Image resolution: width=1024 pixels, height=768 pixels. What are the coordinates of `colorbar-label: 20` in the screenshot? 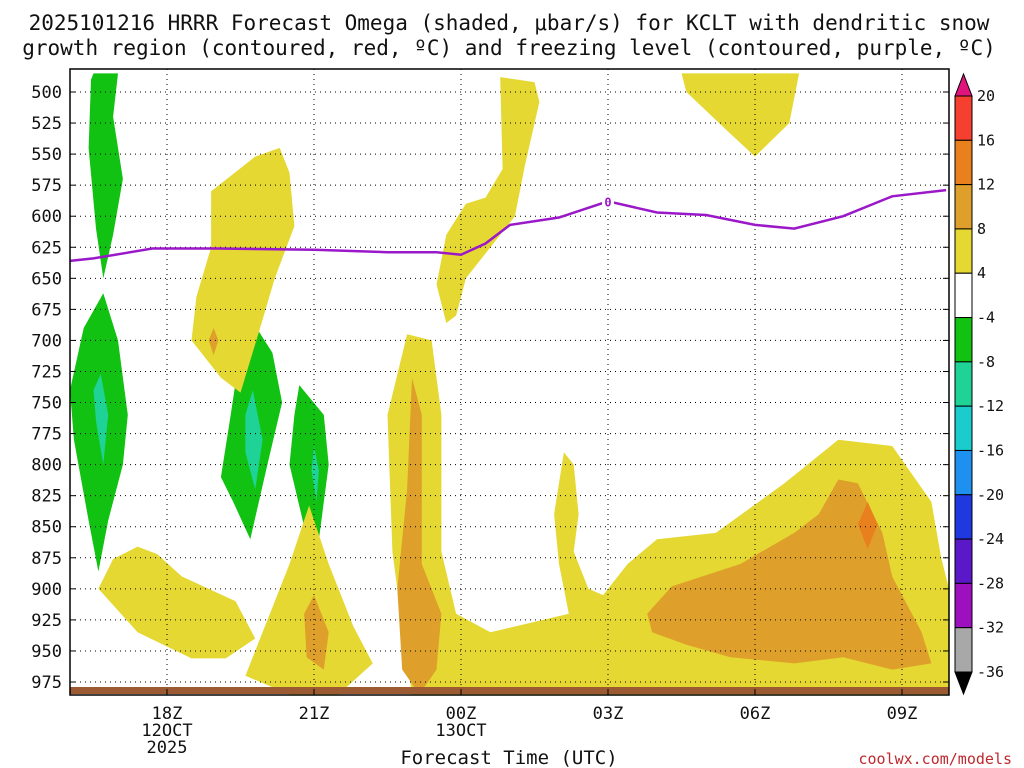 It's located at (986, 96).